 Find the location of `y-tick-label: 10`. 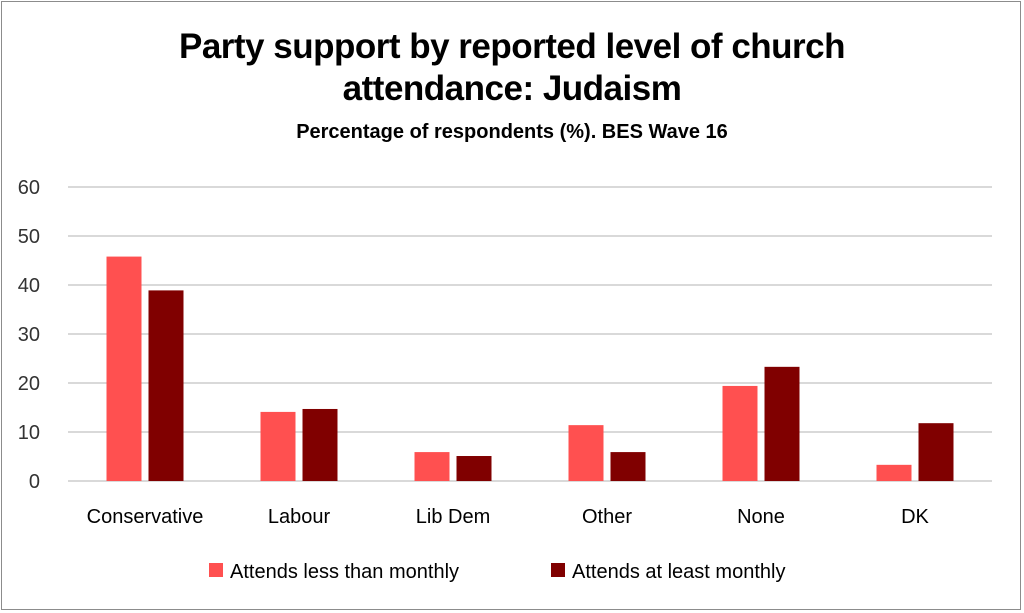

y-tick-label: 10 is located at coordinates (29, 433).